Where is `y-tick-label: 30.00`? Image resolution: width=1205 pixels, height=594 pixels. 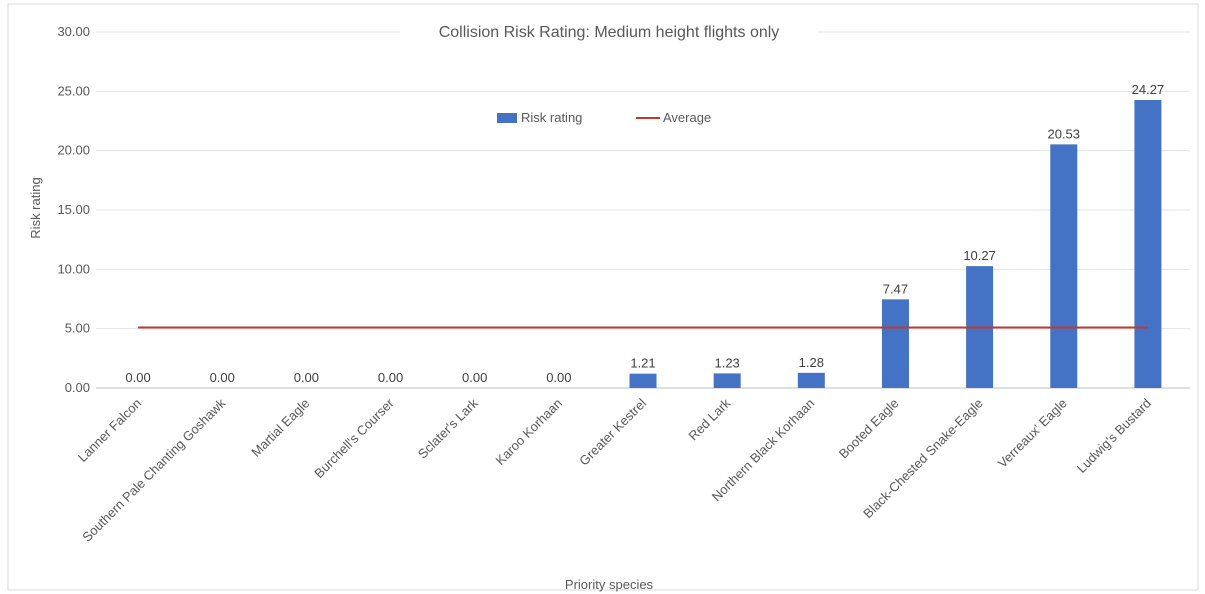
y-tick-label: 30.00 is located at coordinates (73, 31).